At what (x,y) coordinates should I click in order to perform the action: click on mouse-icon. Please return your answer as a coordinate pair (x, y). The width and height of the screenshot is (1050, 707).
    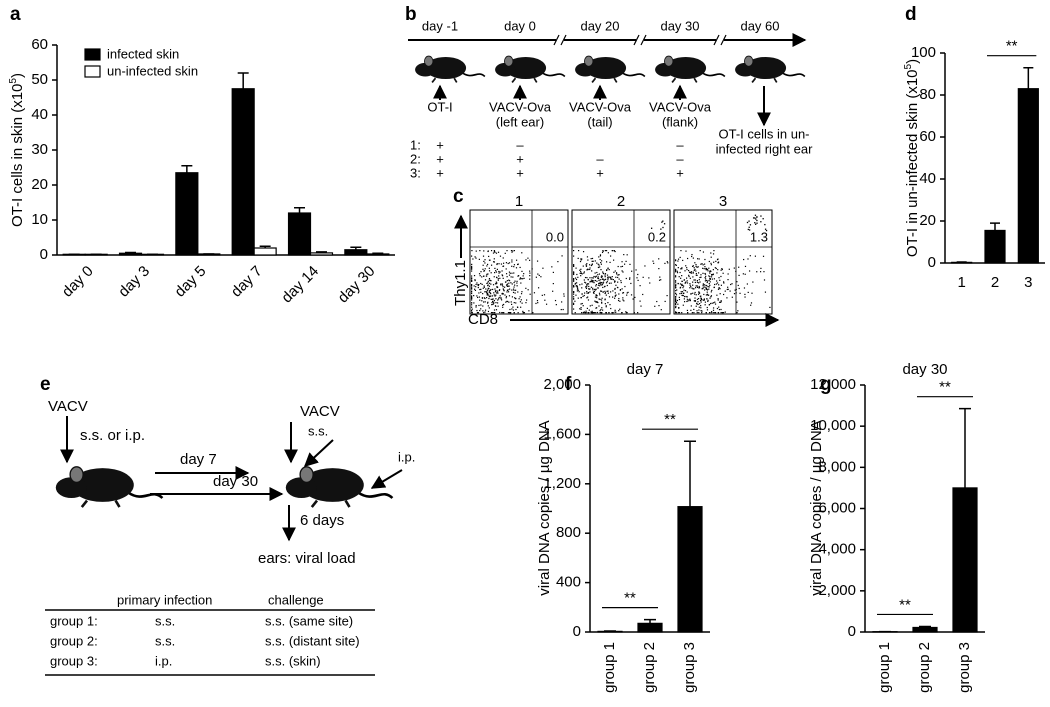
    Looking at the image, I should click on (109, 487).